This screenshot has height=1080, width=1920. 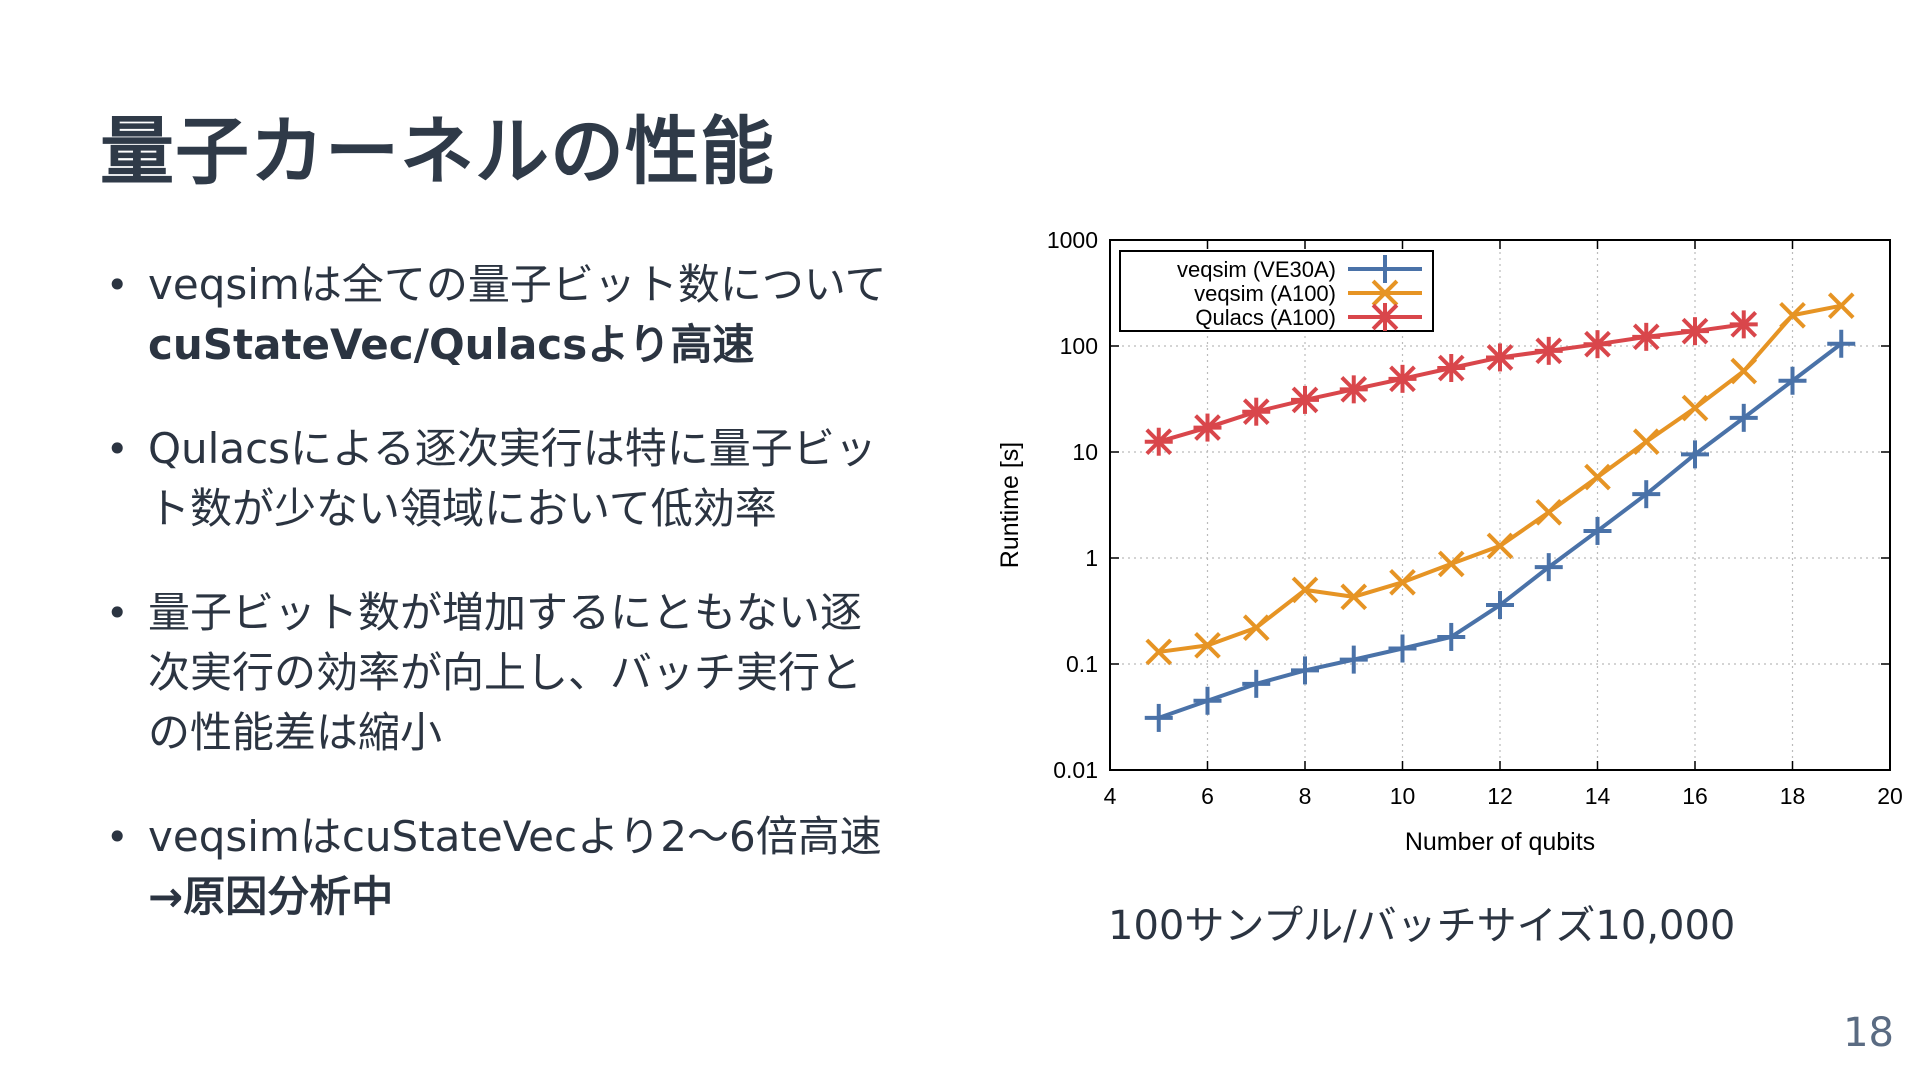 What do you see at coordinates (1265, 317) in the screenshot?
I see `legend-label: Qulacs (A100)` at bounding box center [1265, 317].